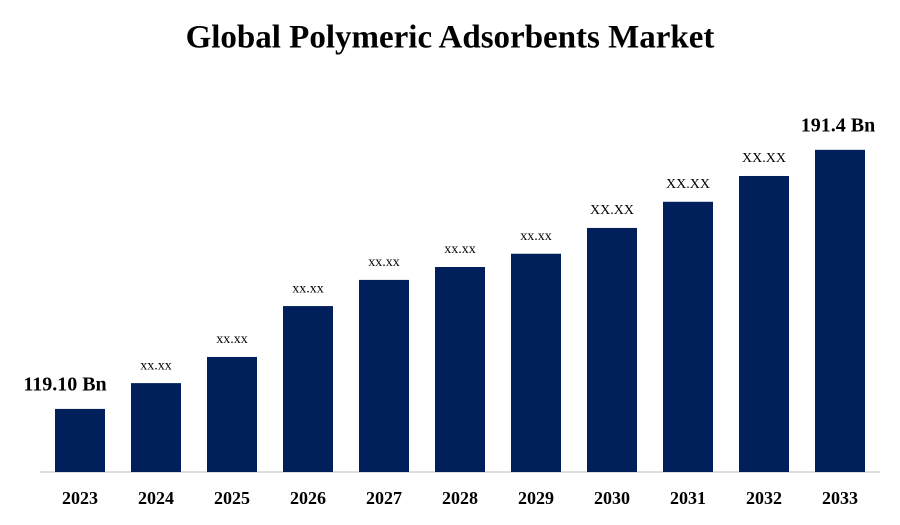 The height and width of the screenshot is (525, 900). Describe the element at coordinates (80, 498) in the screenshot. I see `x-tick-label: 2023` at that location.